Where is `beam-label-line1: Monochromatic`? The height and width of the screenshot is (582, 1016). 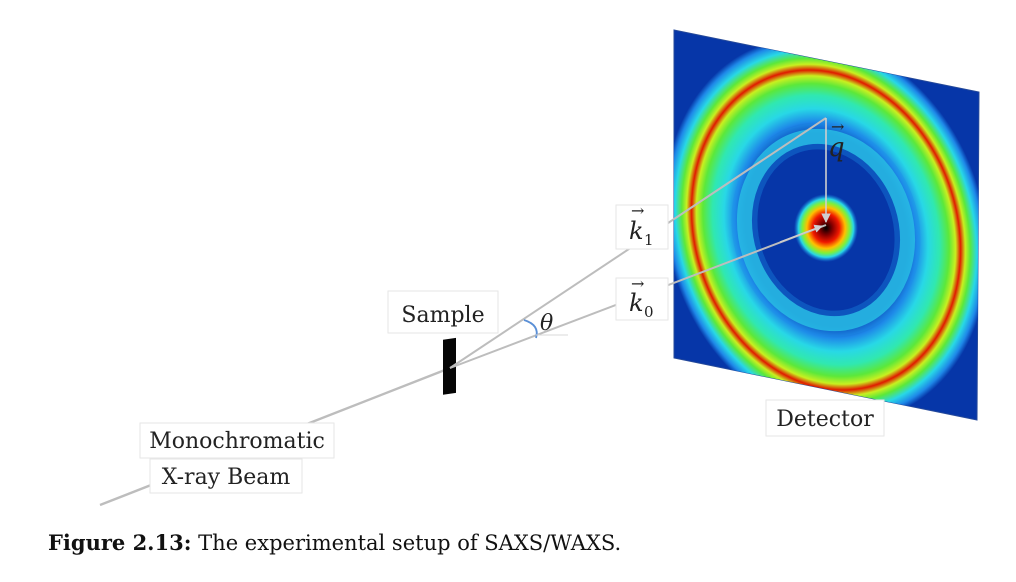
beam-label-line1: Monochromatic is located at coordinates (237, 441).